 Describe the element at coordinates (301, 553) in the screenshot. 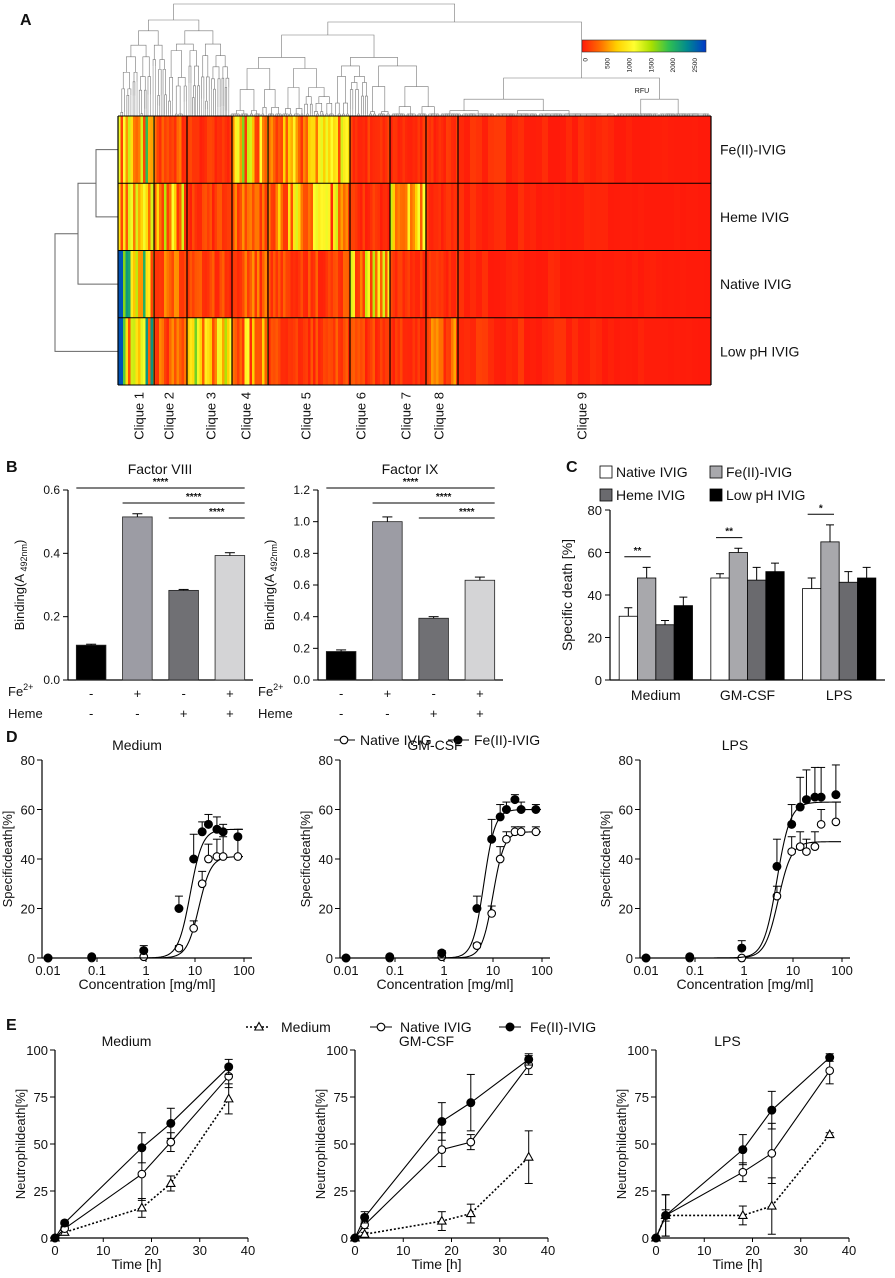

I see `y-tick-label: 0.8` at that location.